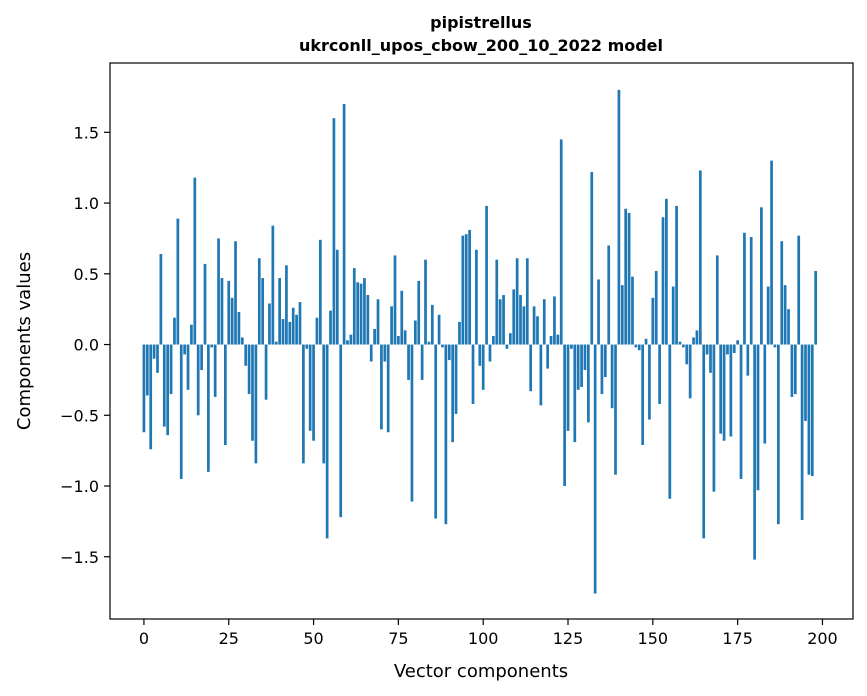 This screenshot has width=867, height=696. I want to click on x-tick-label: 50, so click(313, 638).